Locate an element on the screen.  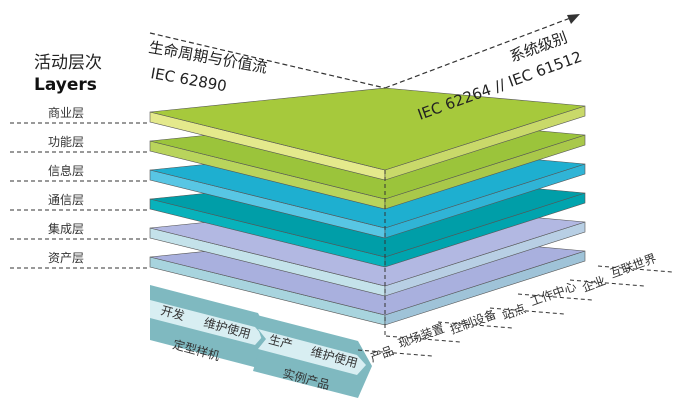
instance-step-produce: 生产 is located at coordinates (280, 342).